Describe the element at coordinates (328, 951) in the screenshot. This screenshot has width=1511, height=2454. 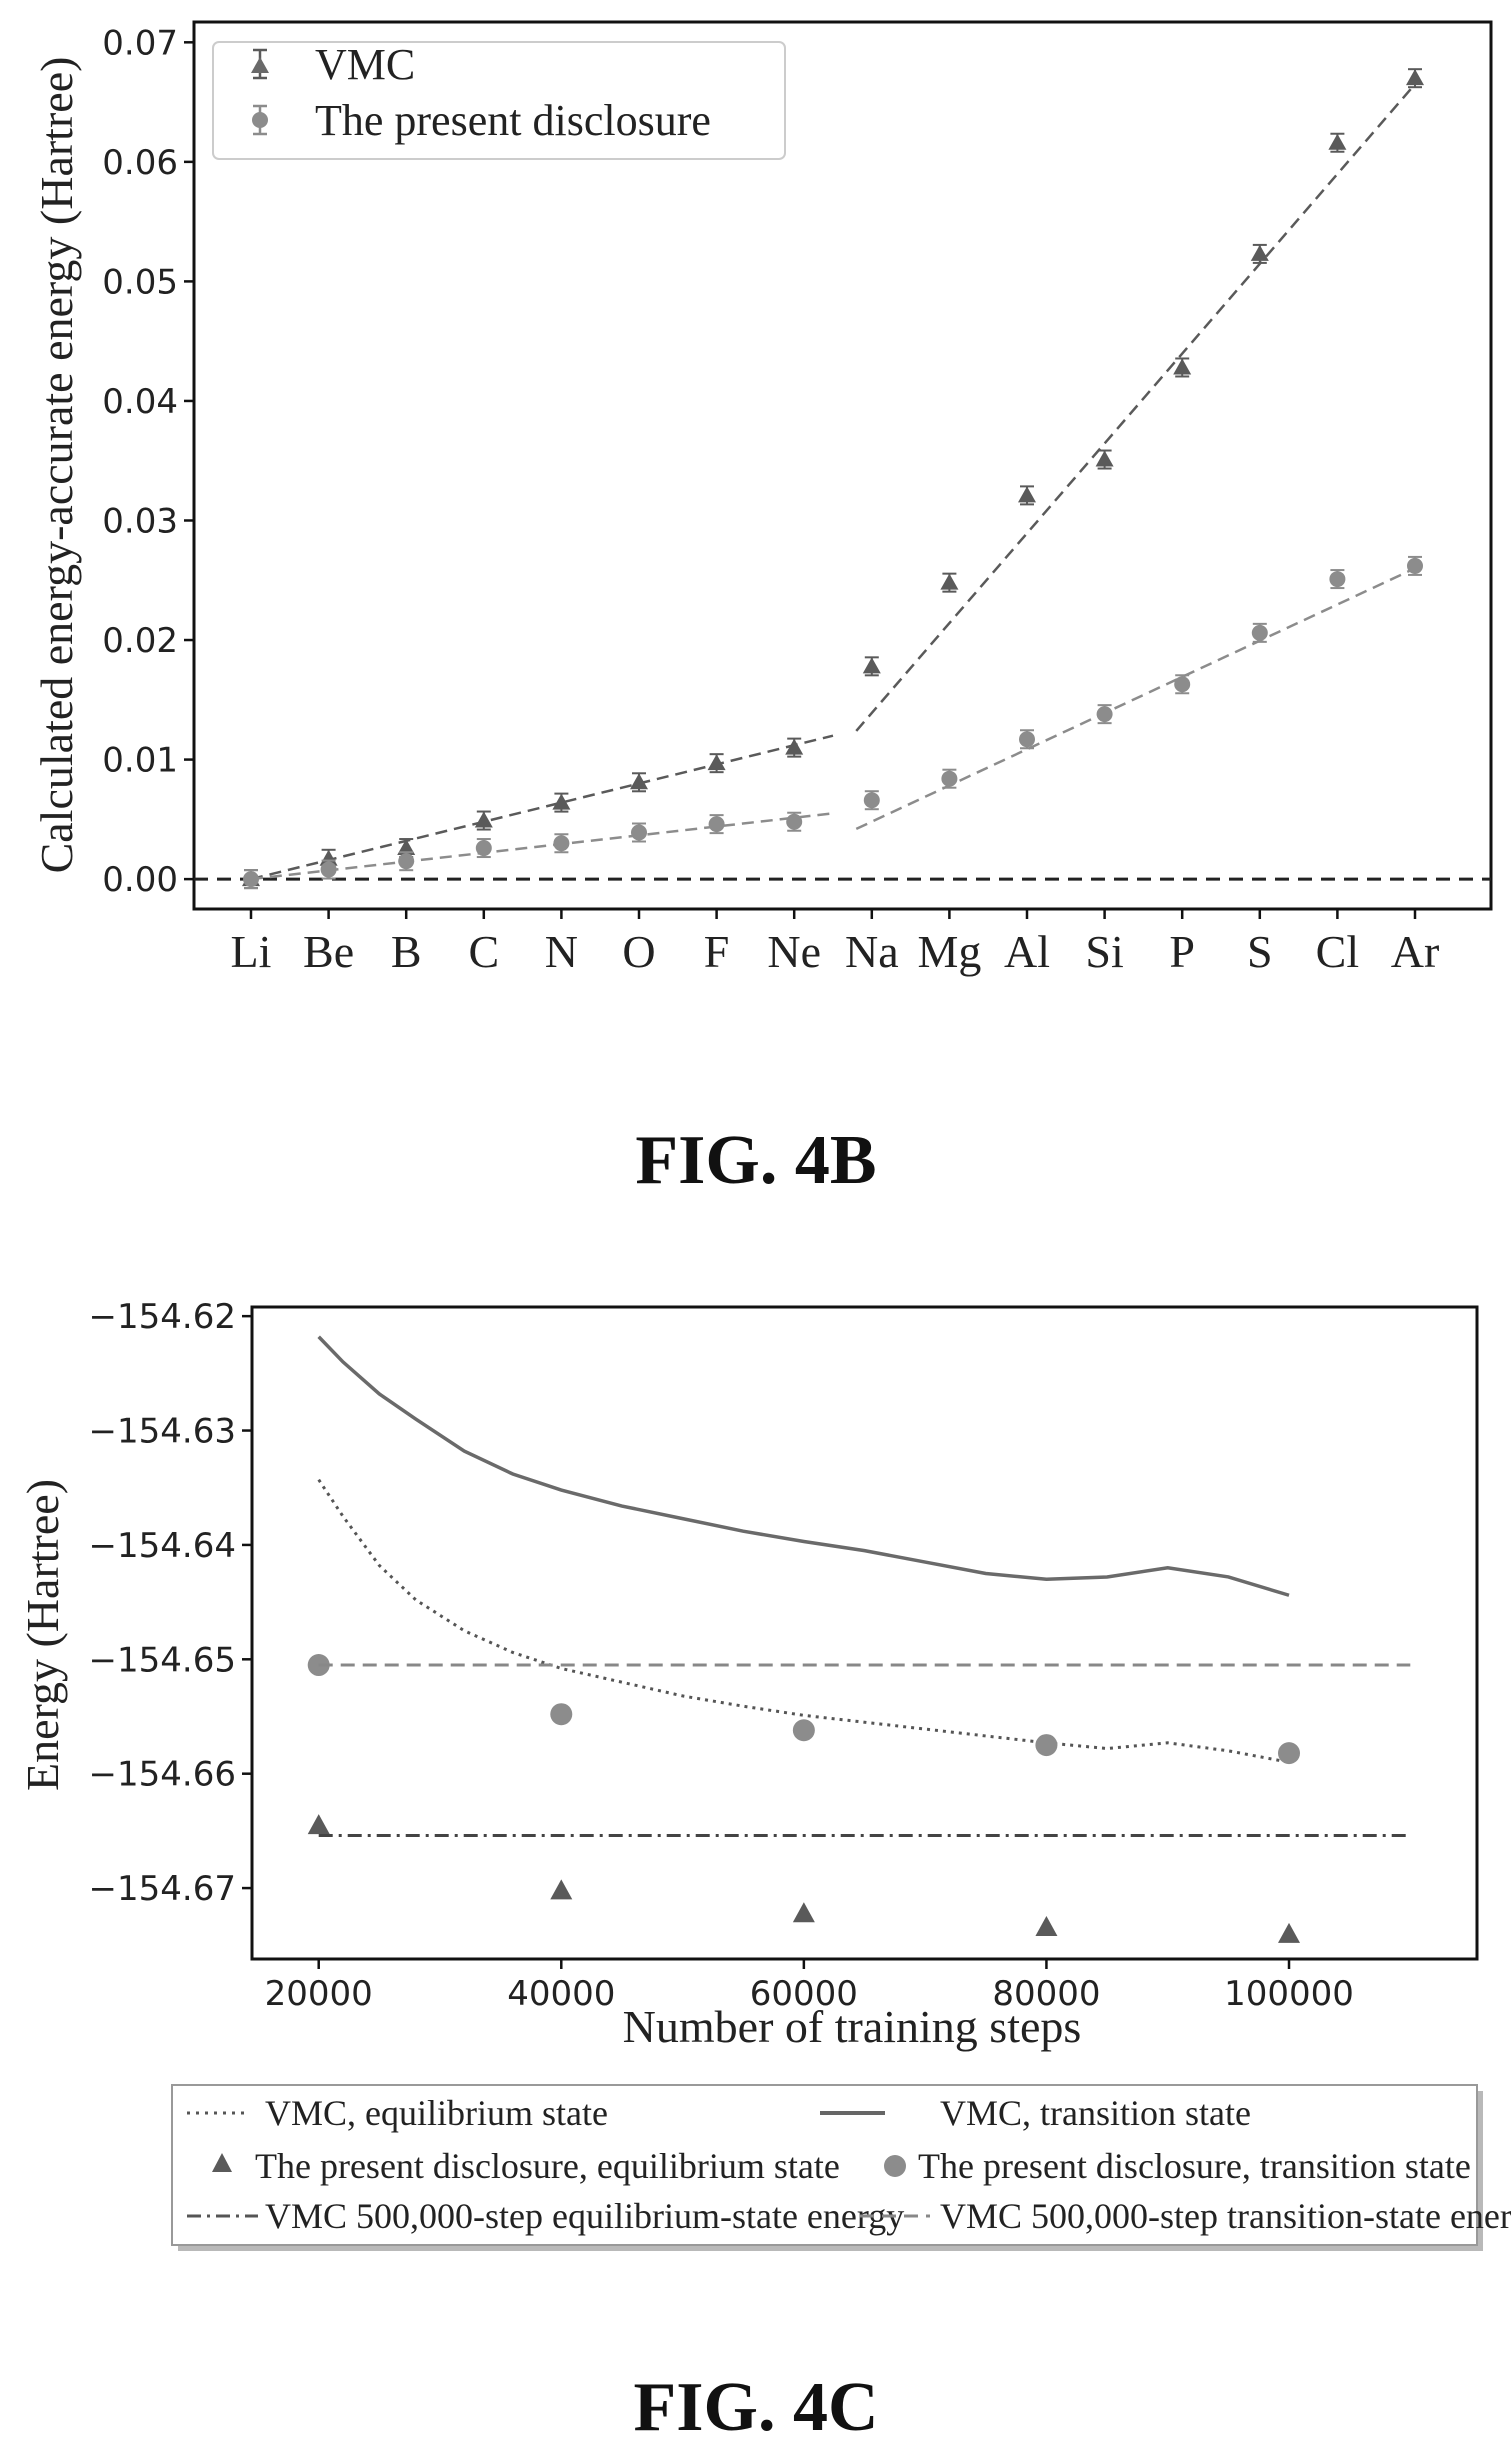
I see `chart-4b-x-tick-label: Be` at that location.